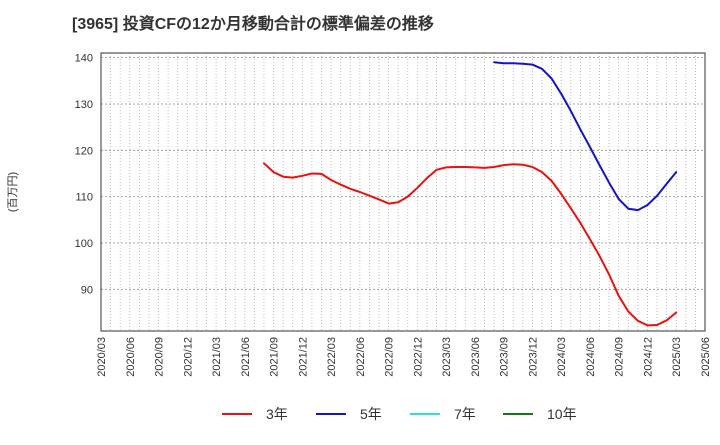 This screenshot has height=445, width=720. Describe the element at coordinates (188, 357) in the screenshot. I see `x-tick-label: 2020/12` at that location.